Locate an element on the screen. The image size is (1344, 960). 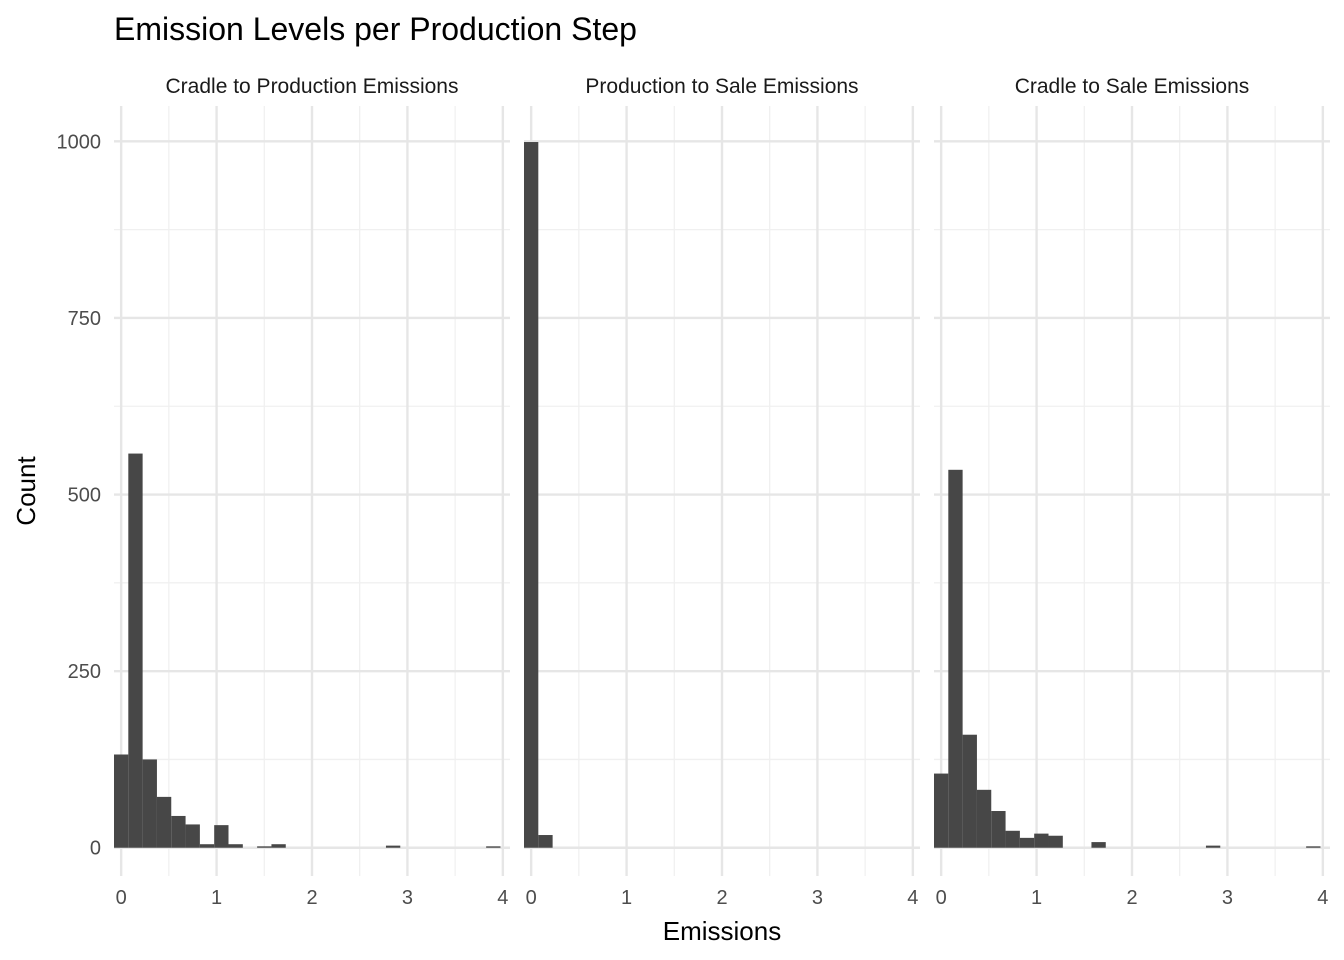
y-tick-label: 750 is located at coordinates (84, 319).